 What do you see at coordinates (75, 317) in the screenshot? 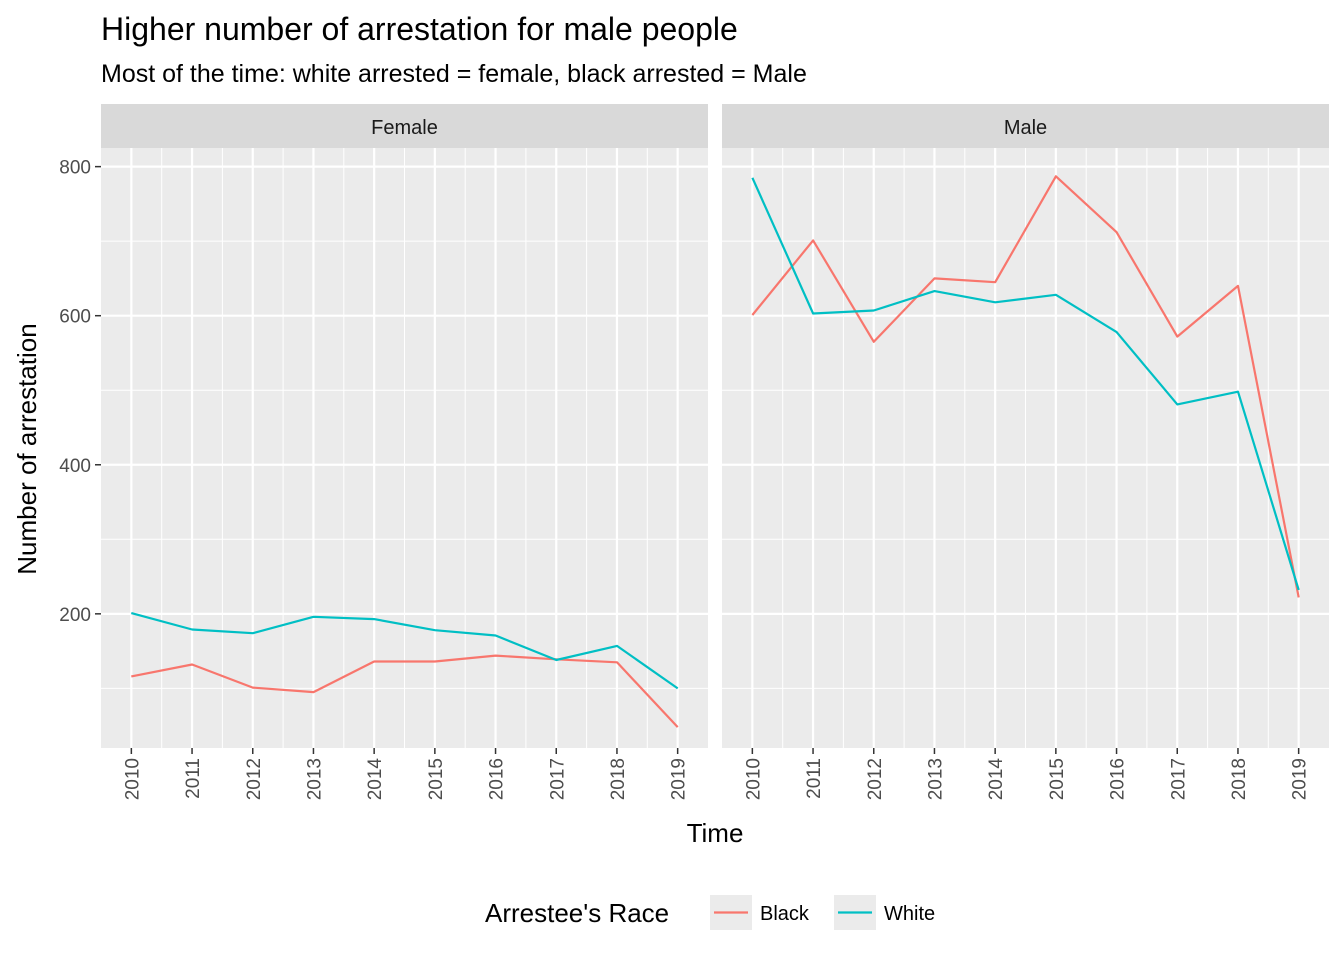
I see `y-tick-label: 600` at bounding box center [75, 317].